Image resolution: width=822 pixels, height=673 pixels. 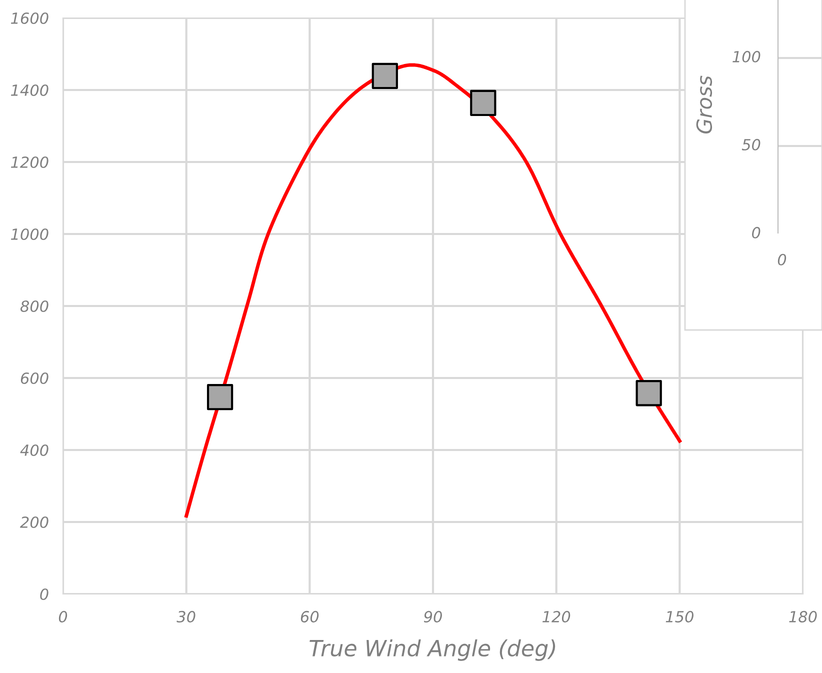 I want to click on x-axis-title: True Wind Angle (deg), so click(x=433, y=650).